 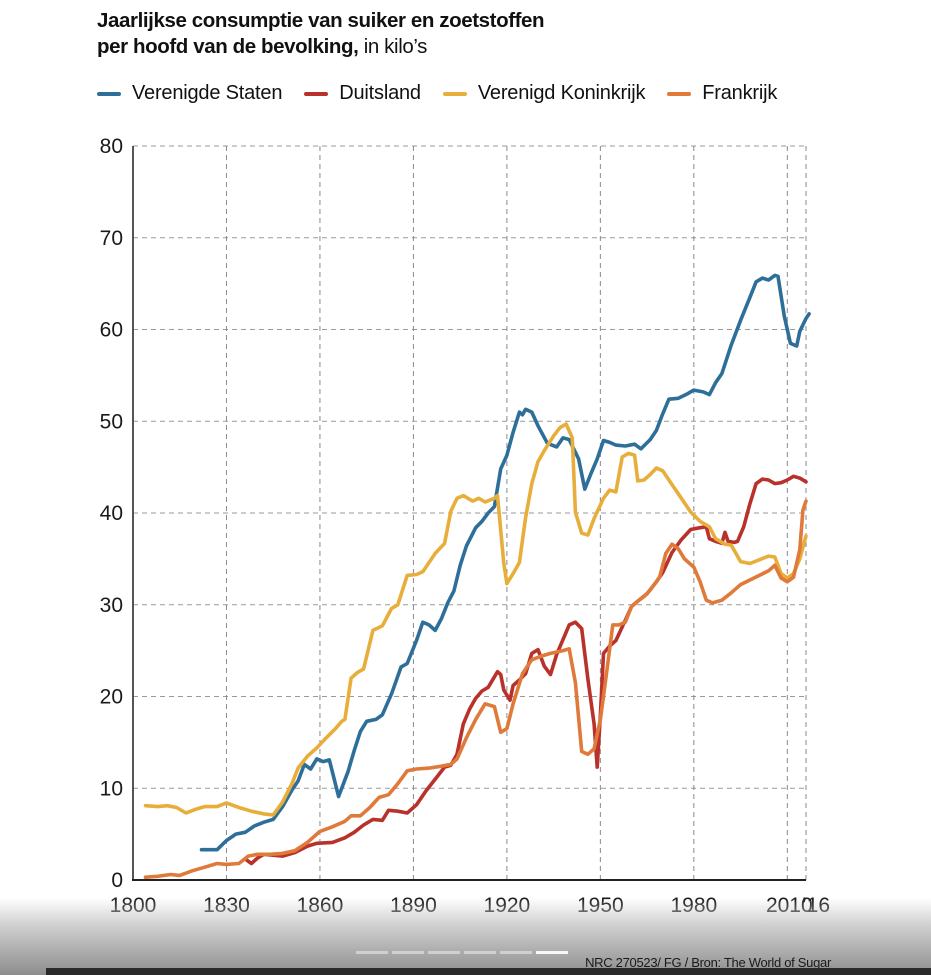 I want to click on x-tick-label-16: ’16, so click(x=816, y=905).